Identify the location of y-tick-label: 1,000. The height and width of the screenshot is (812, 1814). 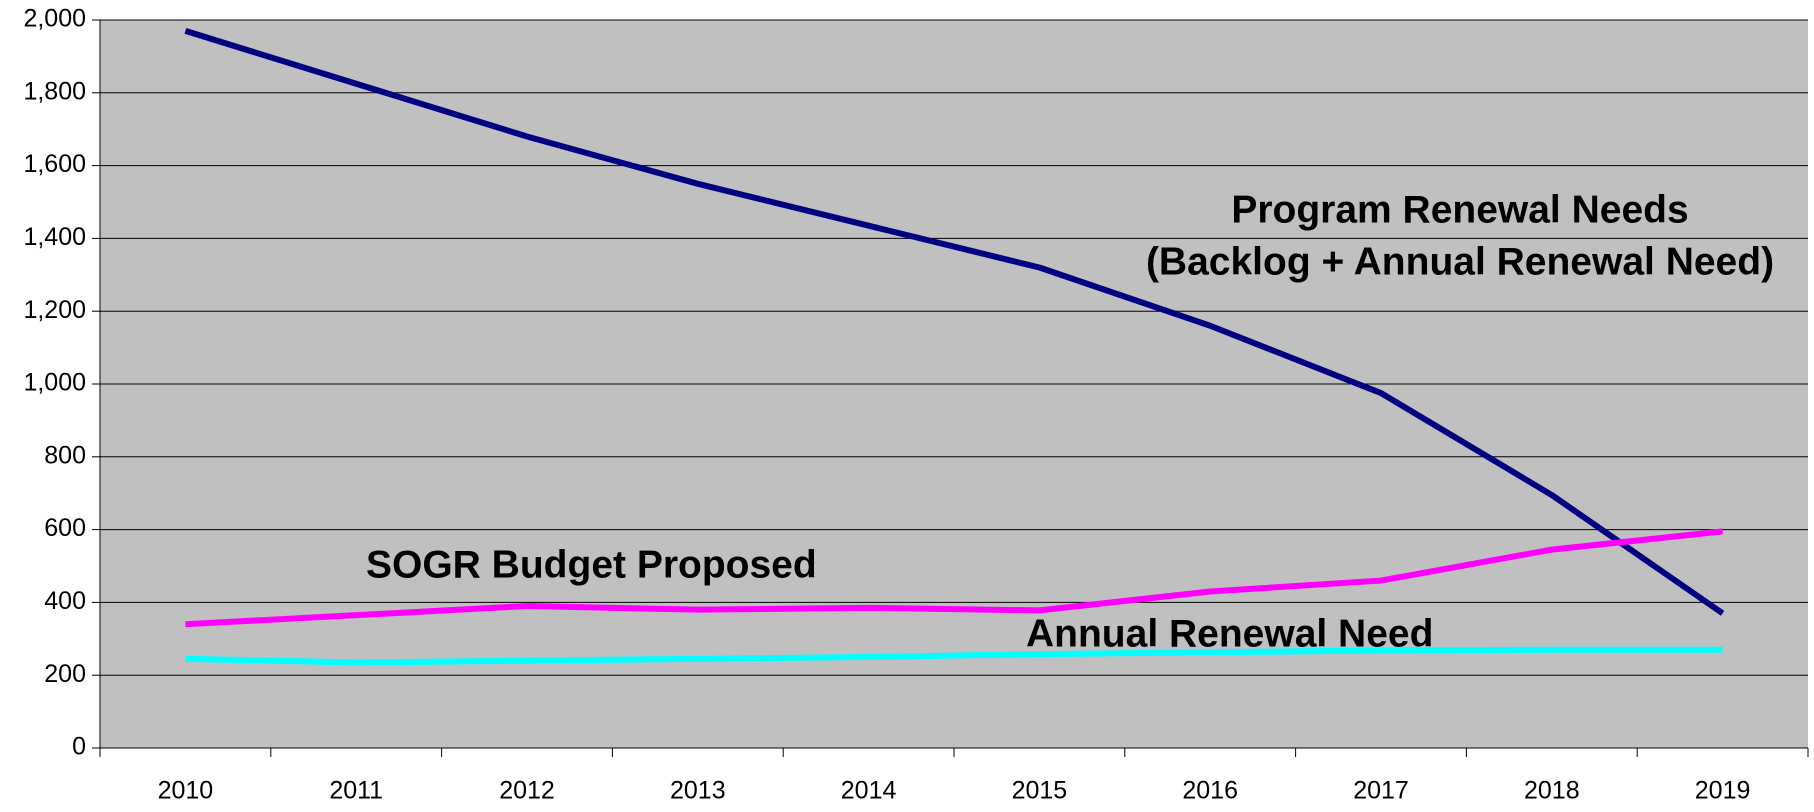
(54, 383).